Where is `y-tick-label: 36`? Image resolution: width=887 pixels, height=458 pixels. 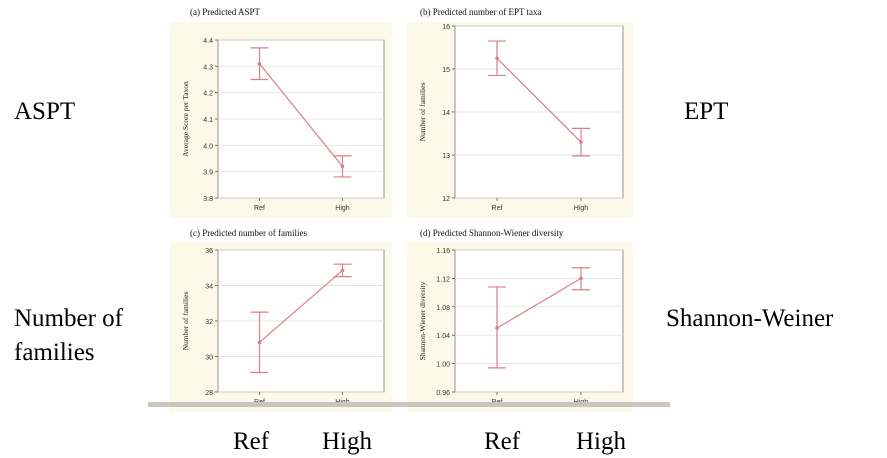 y-tick-label: 36 is located at coordinates (209, 251).